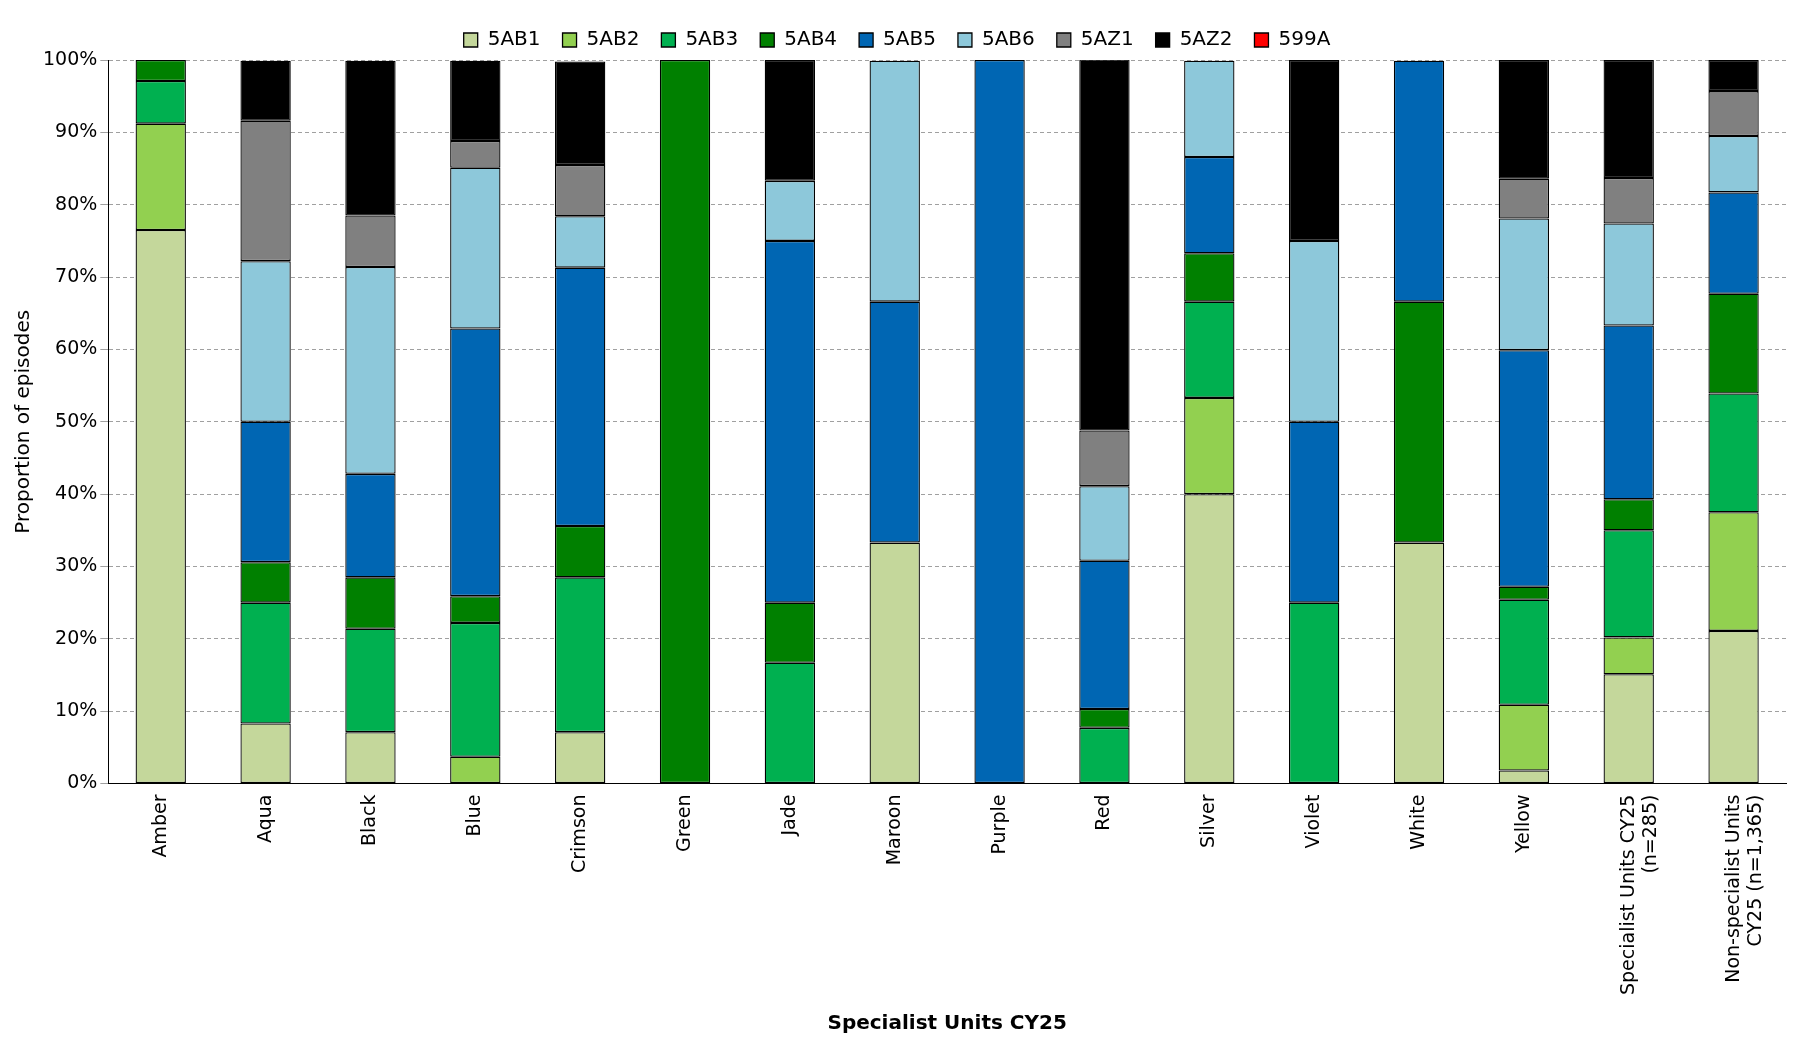  I want to click on legend-label: 5AB4, so click(811, 38).